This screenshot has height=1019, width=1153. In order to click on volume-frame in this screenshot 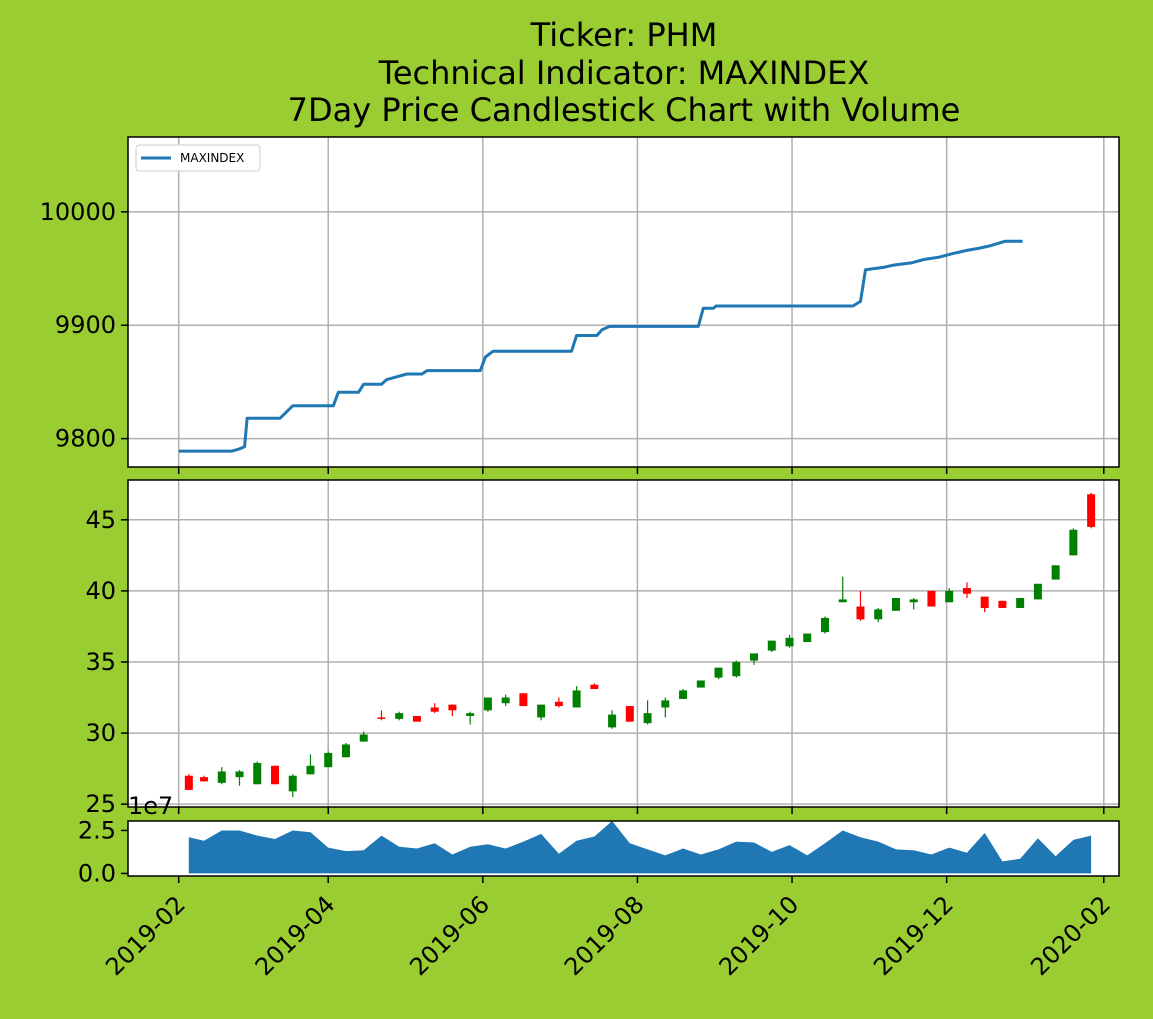, I will do `click(623, 848)`.